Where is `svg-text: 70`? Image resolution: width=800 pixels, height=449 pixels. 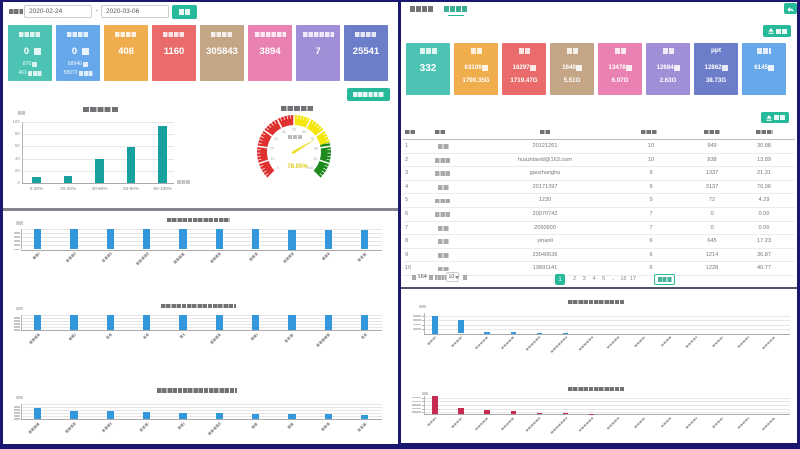
svg-text: 70 is located at coordinates (312, 139).